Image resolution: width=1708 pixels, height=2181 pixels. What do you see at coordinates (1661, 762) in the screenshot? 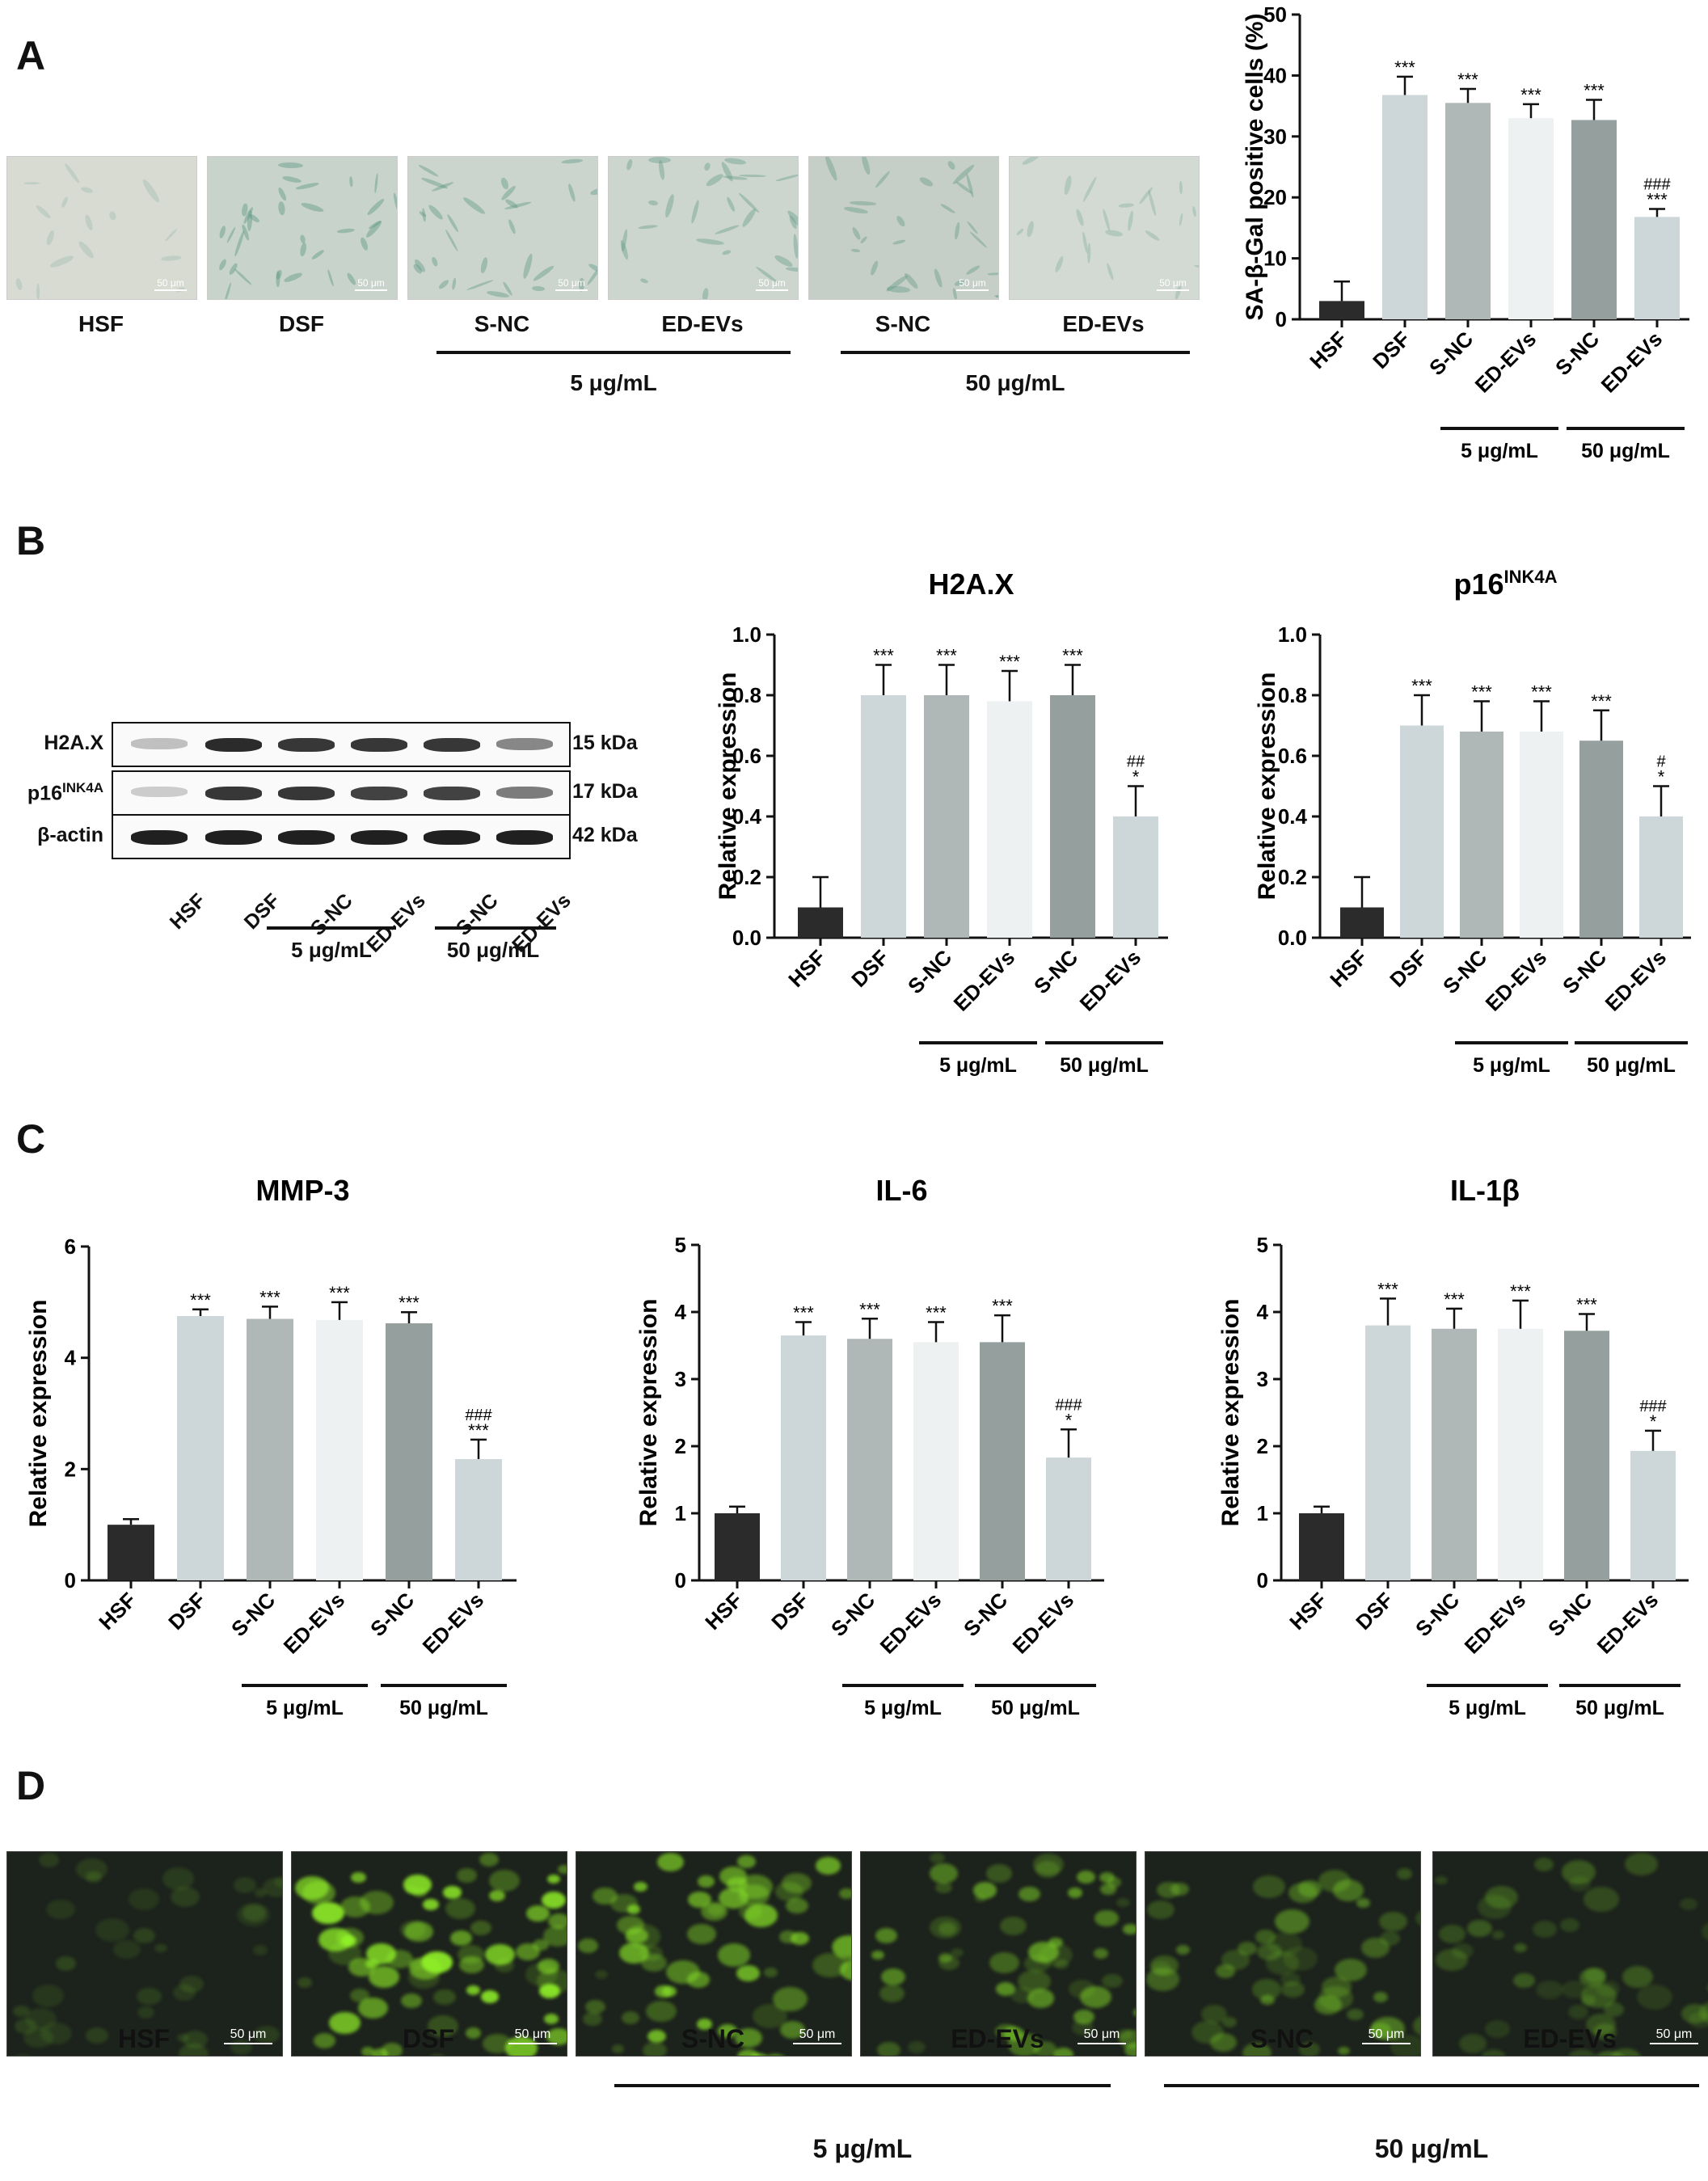
I see `significance-hash: #` at bounding box center [1661, 762].